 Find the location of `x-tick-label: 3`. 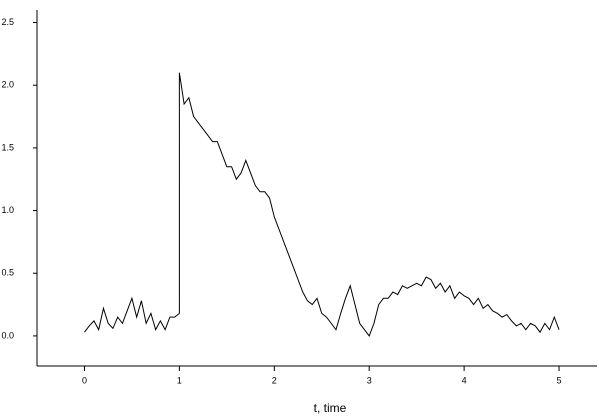

x-tick-label: 3 is located at coordinates (369, 380).